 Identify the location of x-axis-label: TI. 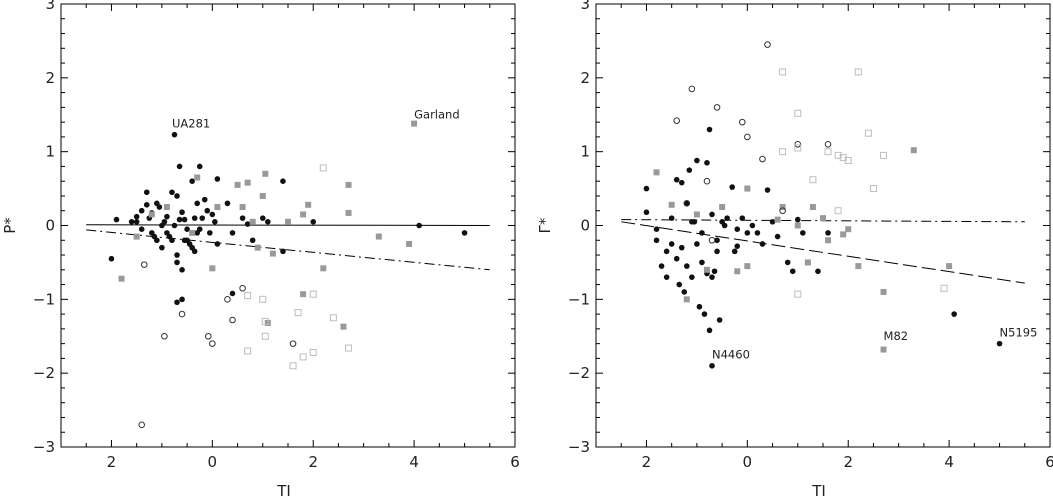
(818, 490).